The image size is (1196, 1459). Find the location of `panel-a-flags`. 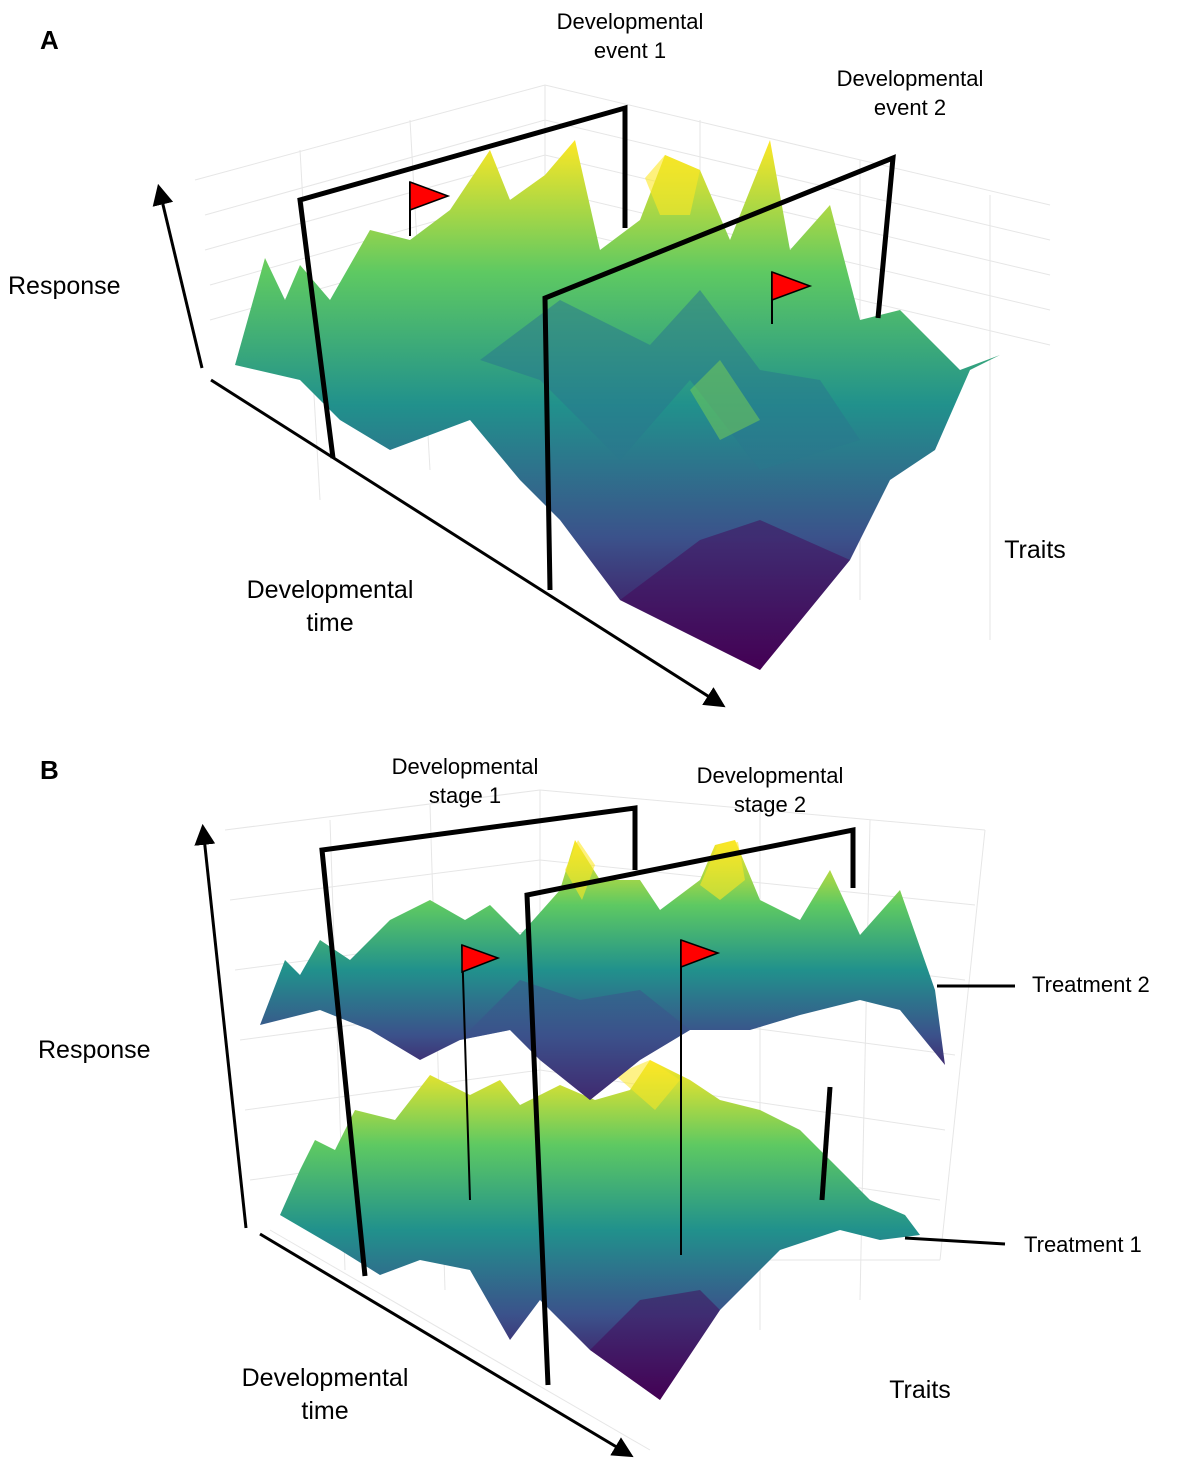

panel-a-flags is located at coordinates (611, 252).